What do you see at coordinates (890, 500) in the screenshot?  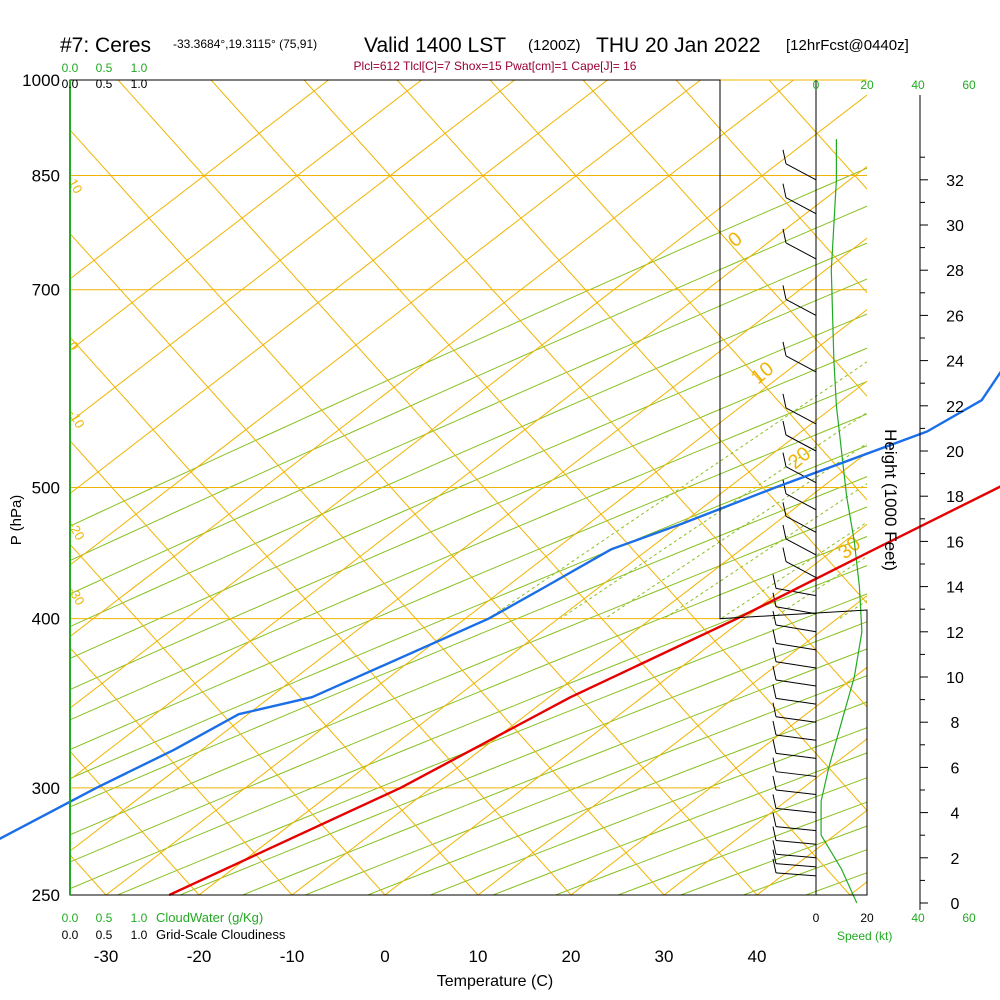 I see `height-axis-title: Height (1000 Feet)` at bounding box center [890, 500].